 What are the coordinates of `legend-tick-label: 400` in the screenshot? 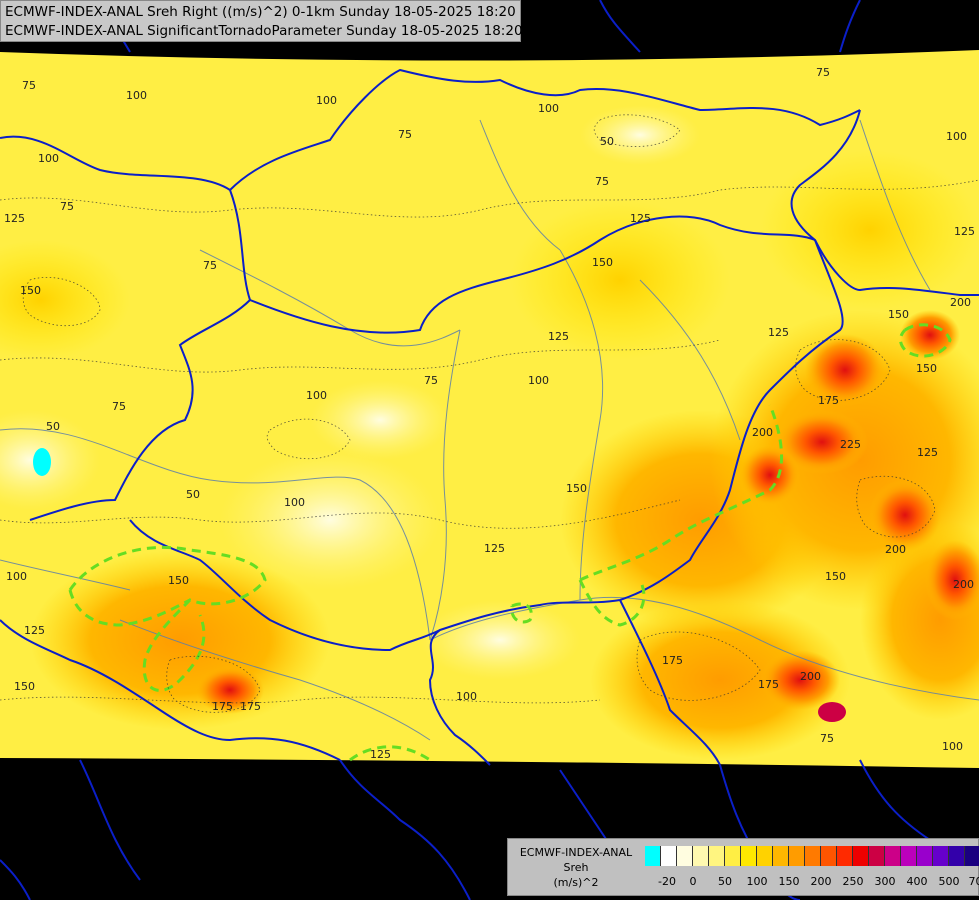 It's located at (917, 881).